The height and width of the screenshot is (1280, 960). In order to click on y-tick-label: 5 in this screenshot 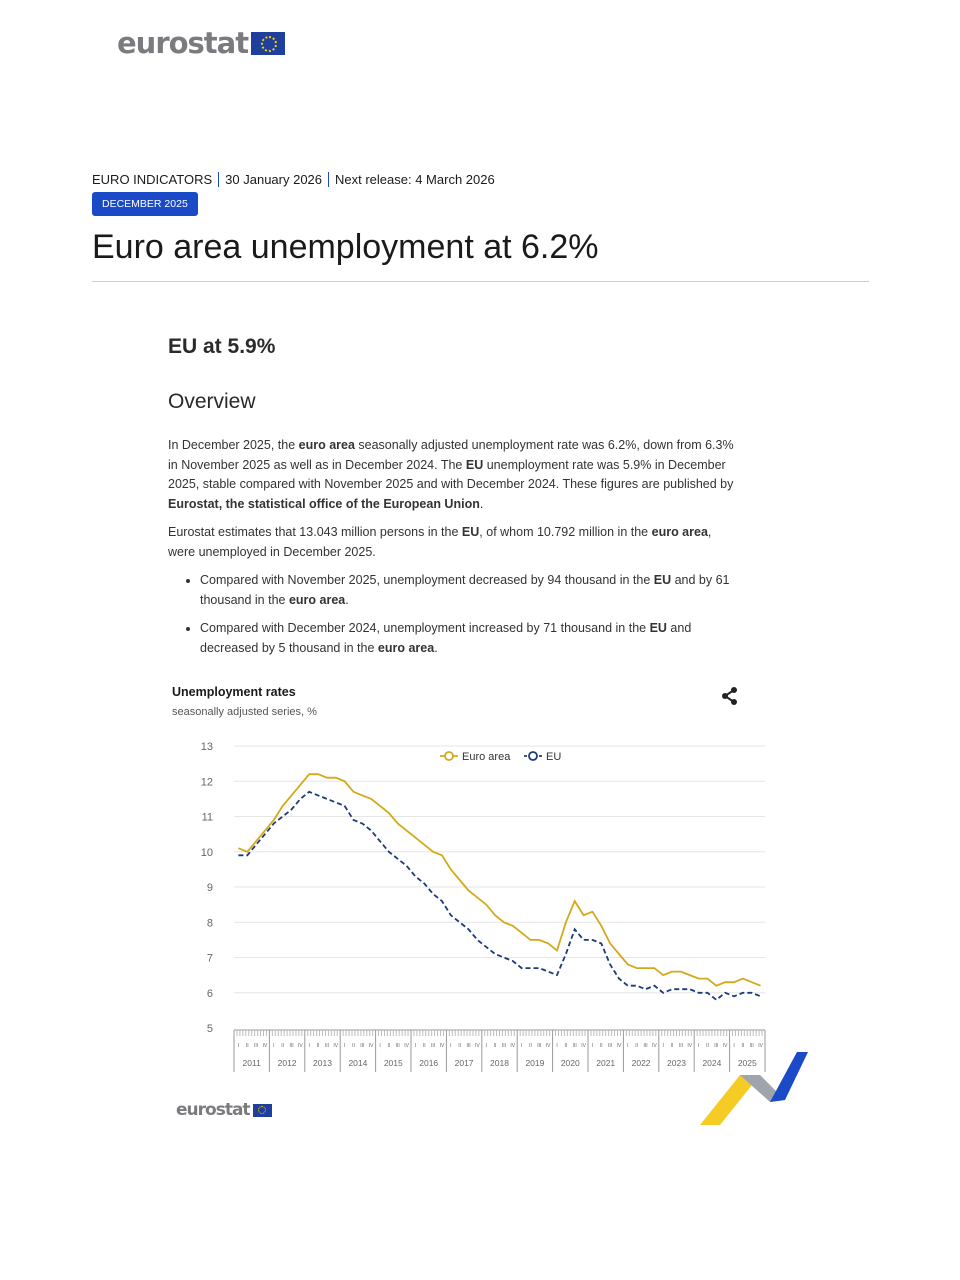, I will do `click(210, 1029)`.